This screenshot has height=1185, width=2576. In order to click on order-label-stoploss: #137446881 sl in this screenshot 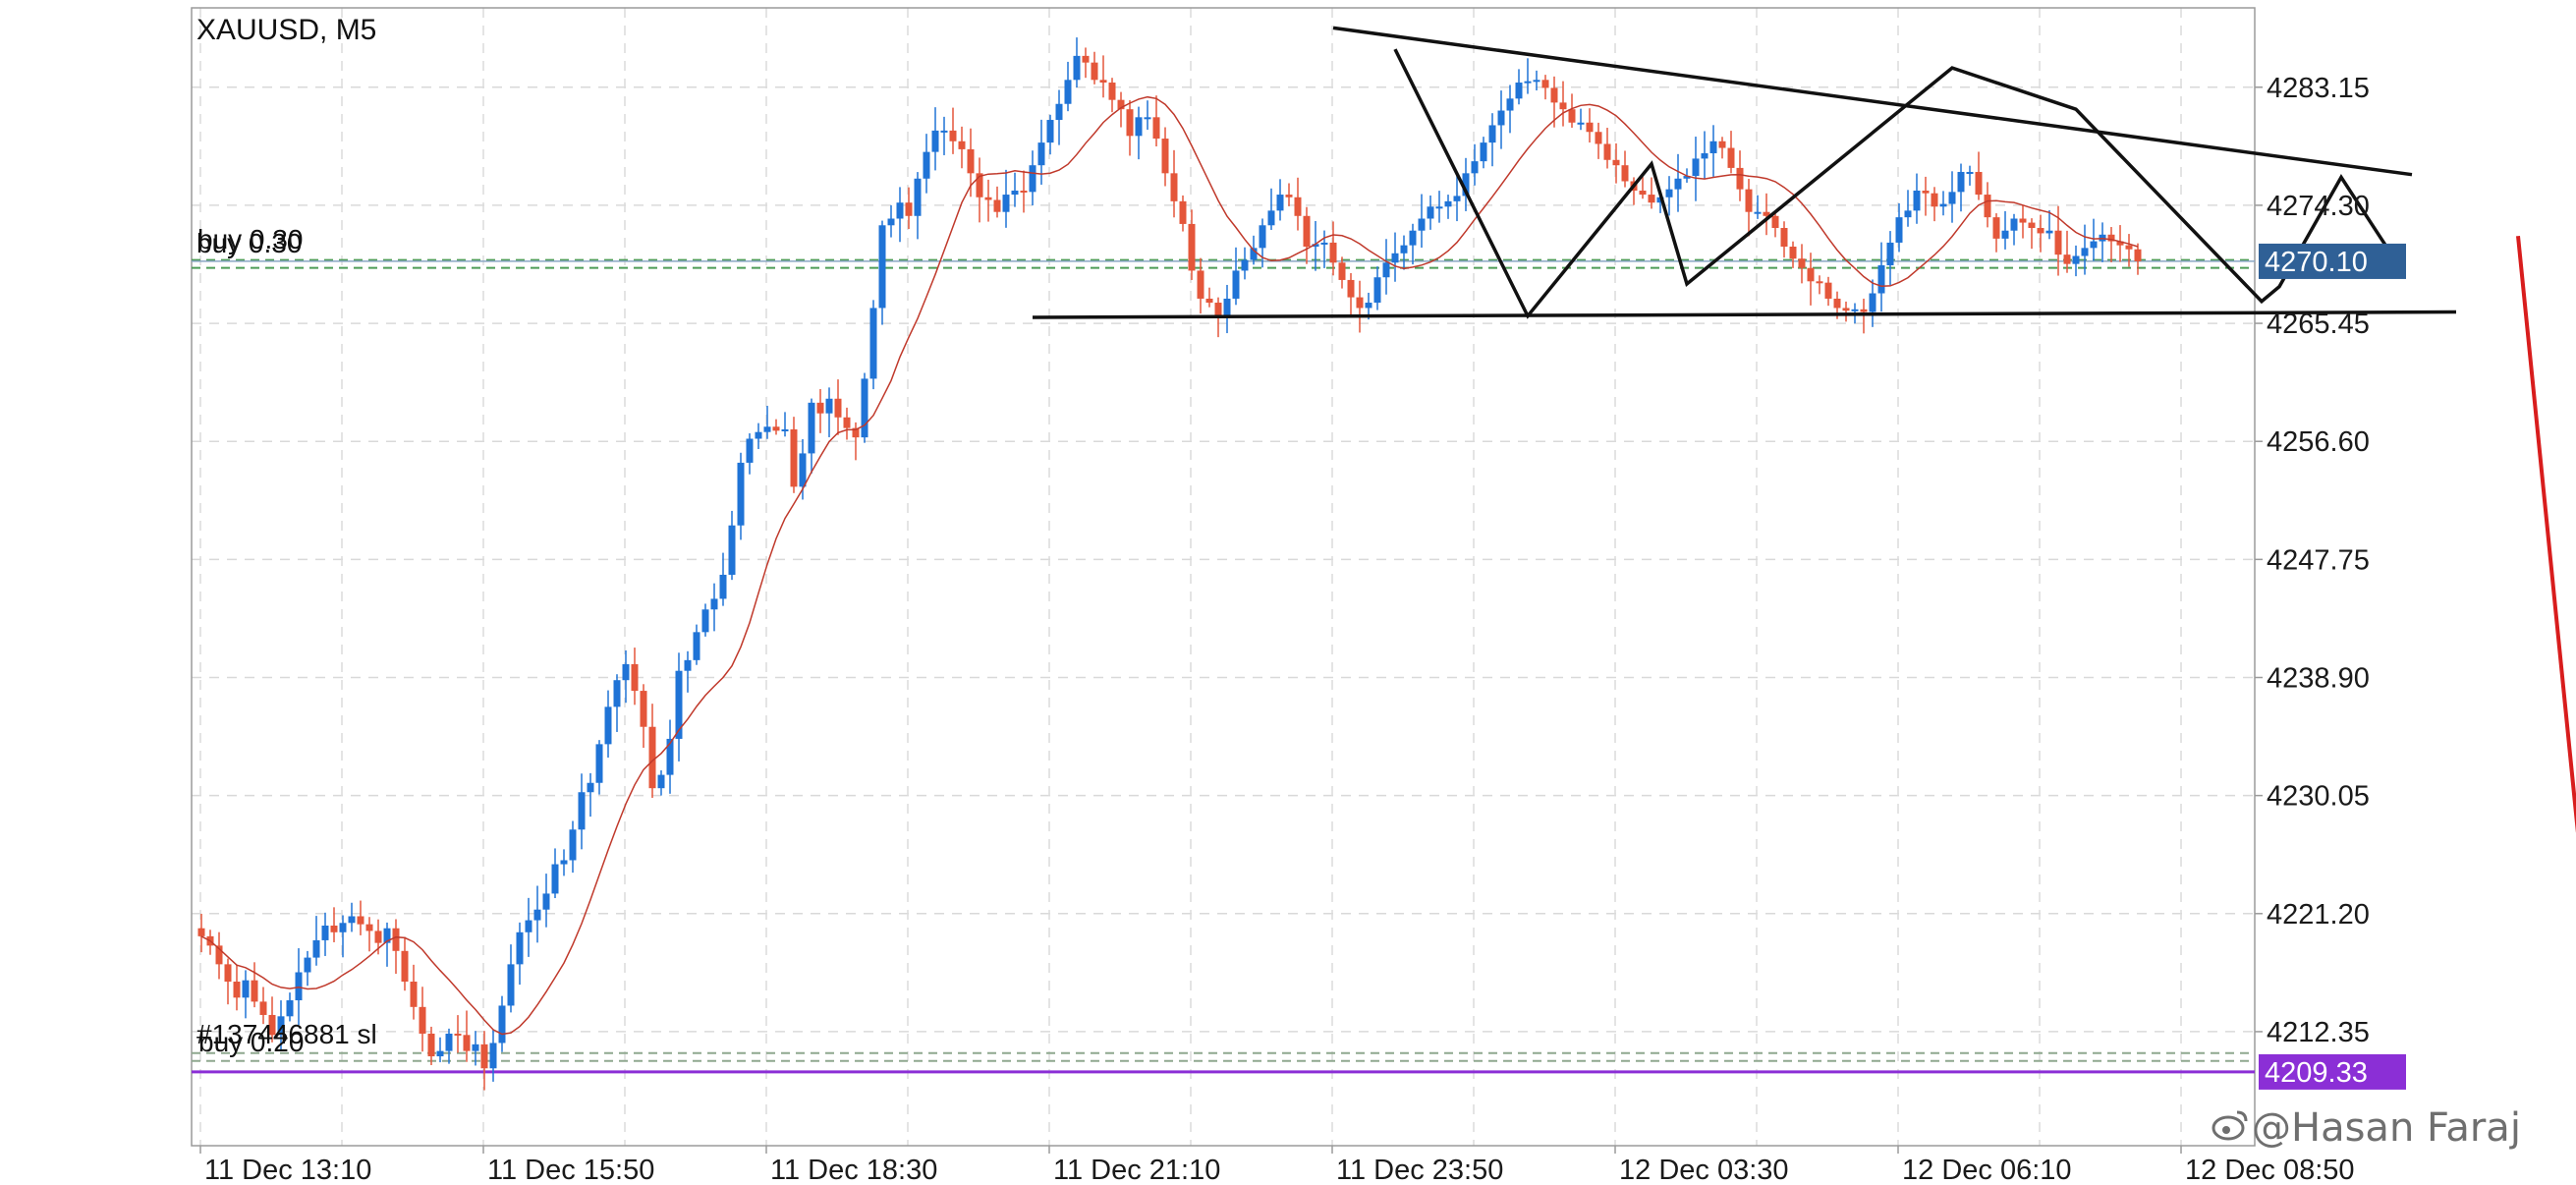, I will do `click(286, 1034)`.